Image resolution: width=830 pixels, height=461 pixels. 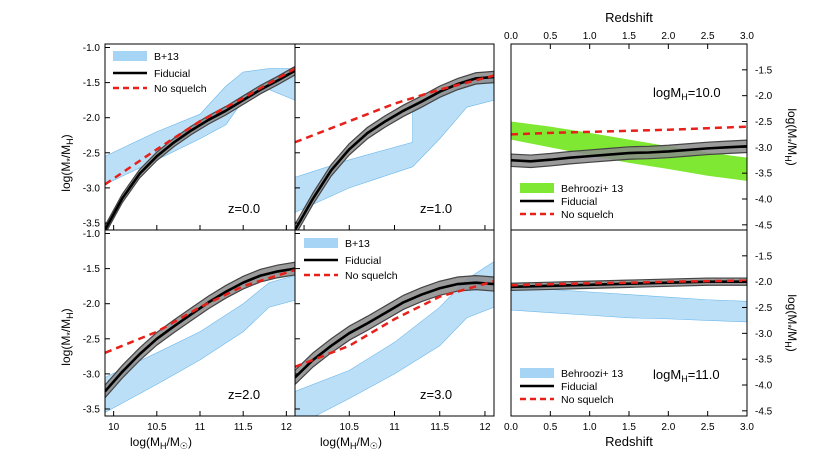 What do you see at coordinates (161, 443) in the screenshot?
I see `xlabel-left: log(MH/M☉)` at bounding box center [161, 443].